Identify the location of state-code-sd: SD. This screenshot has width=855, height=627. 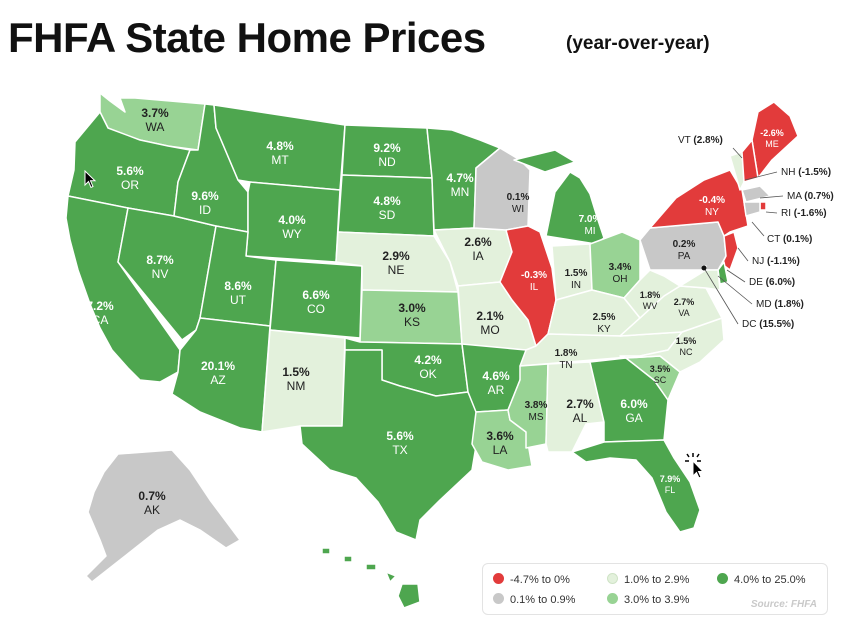
(387, 215).